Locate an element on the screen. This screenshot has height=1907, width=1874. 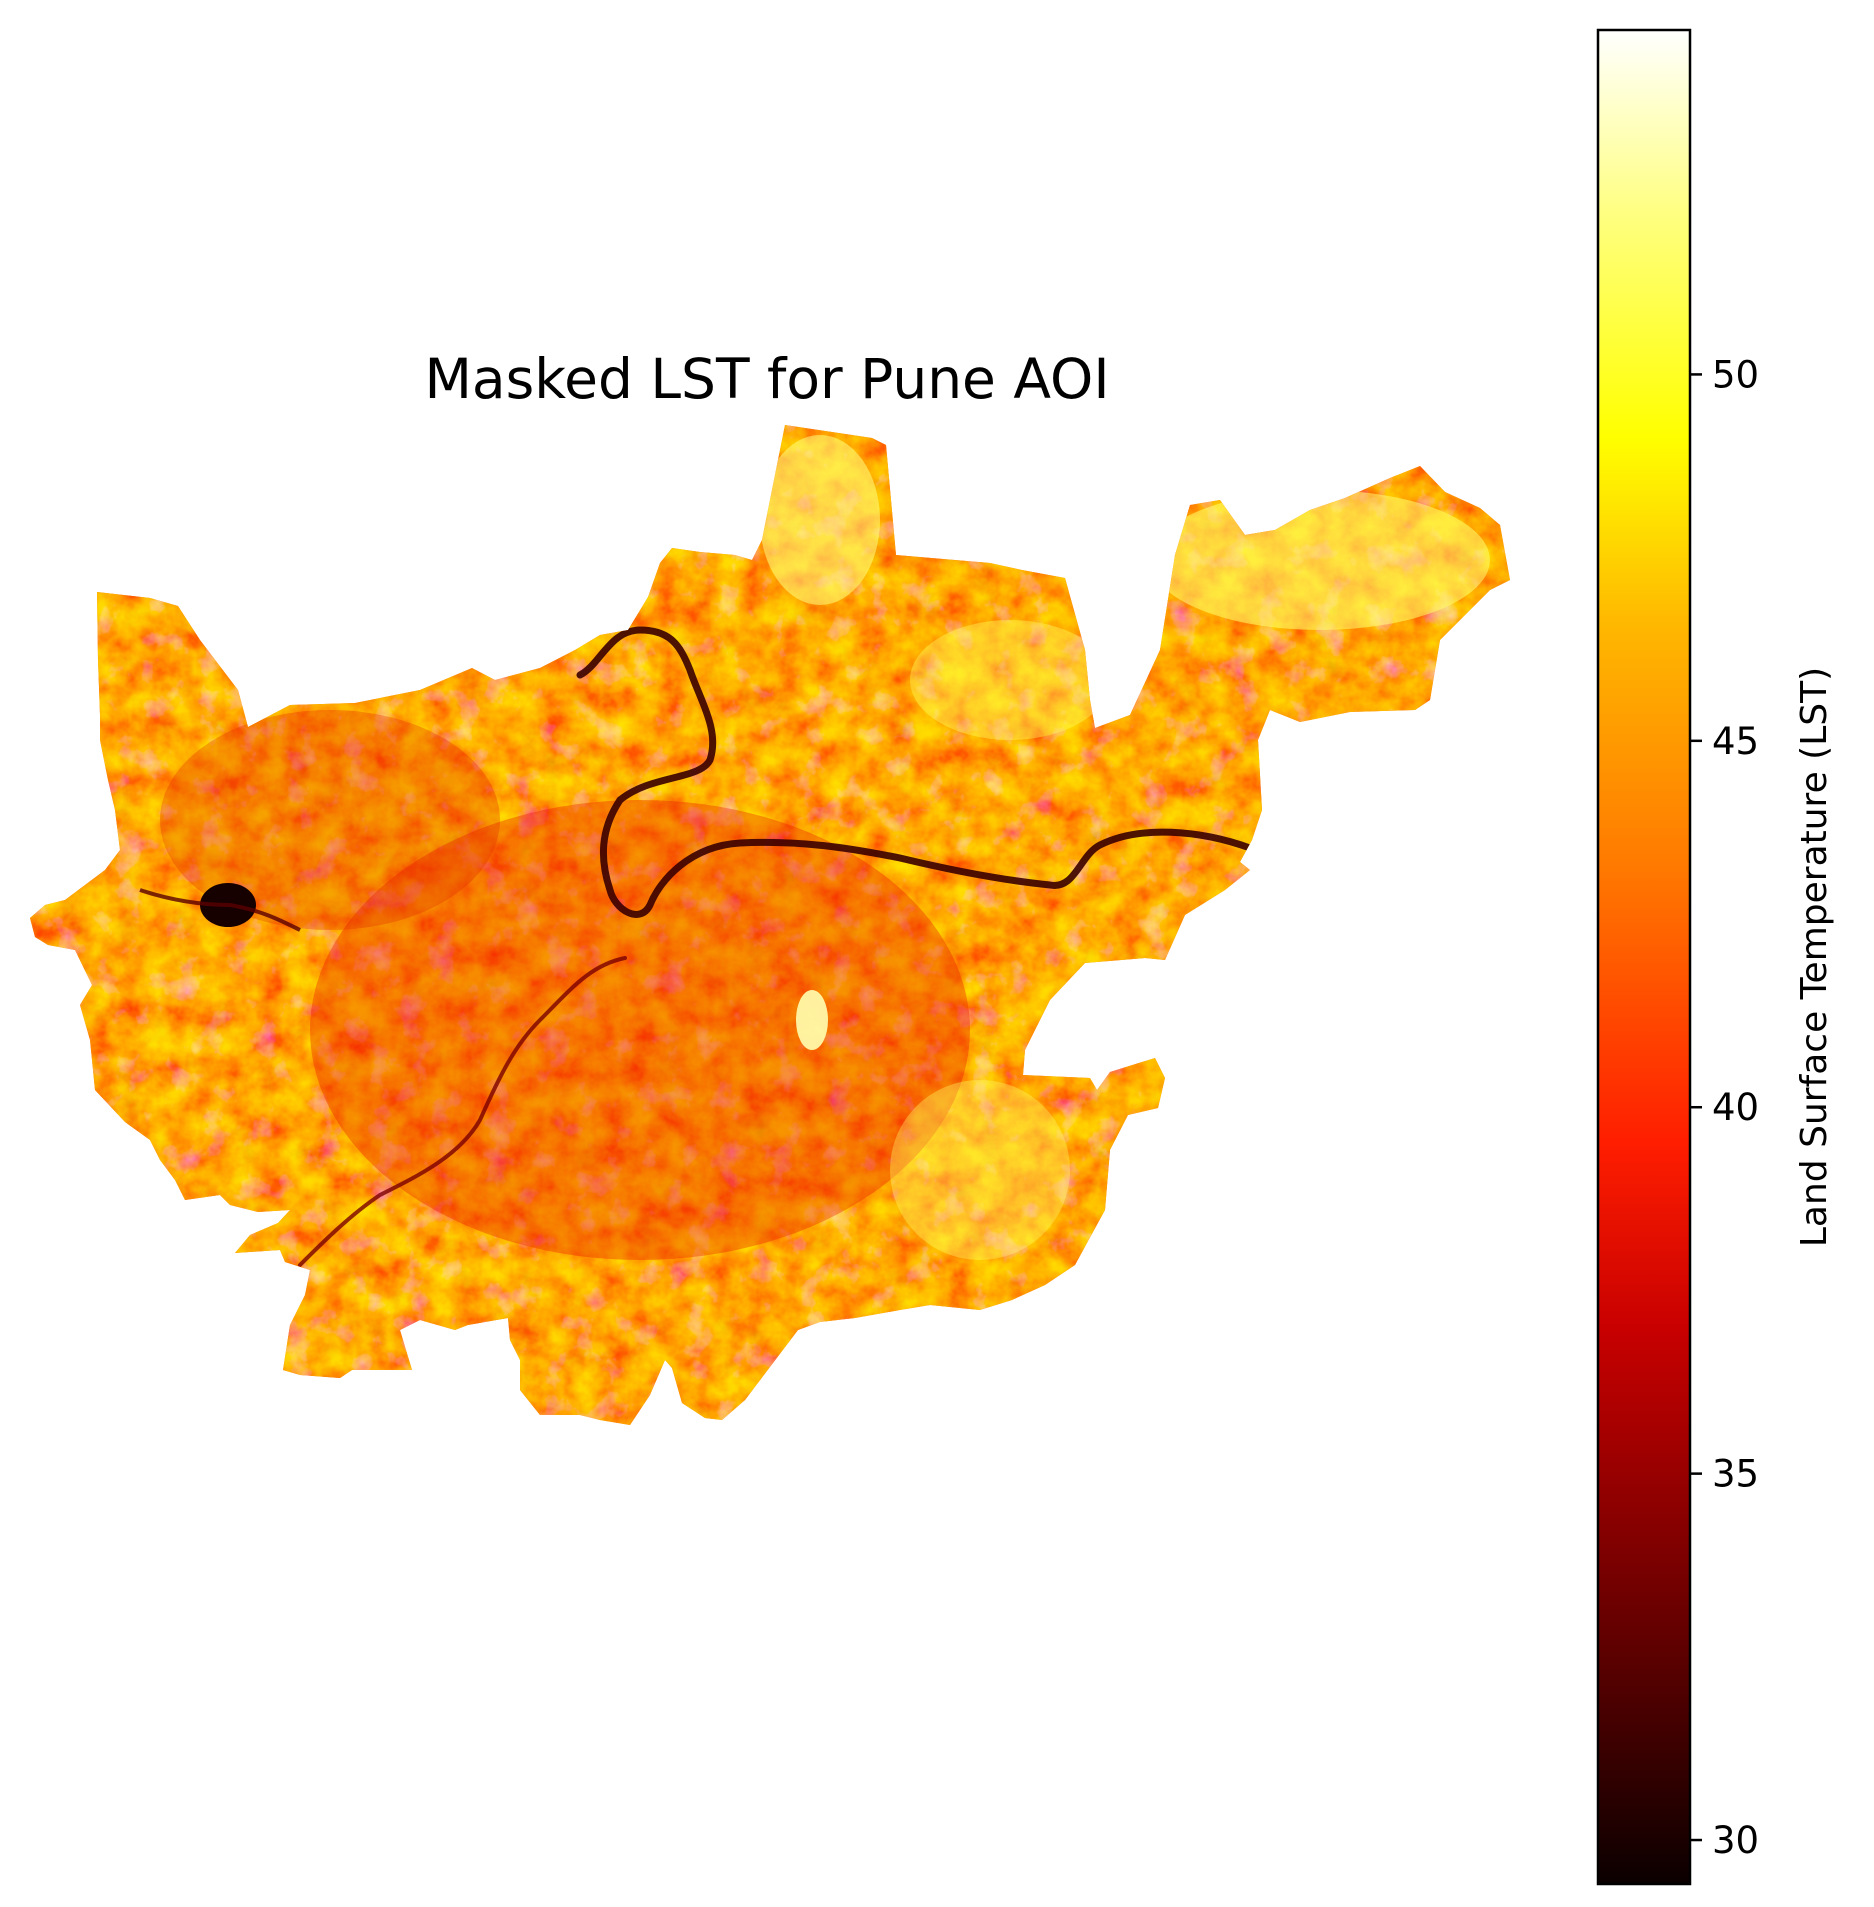
stream-west is located at coordinates (220, 910).